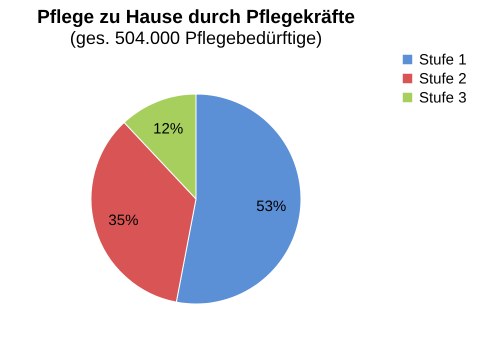  I want to click on data-label: 12%, so click(168, 129).